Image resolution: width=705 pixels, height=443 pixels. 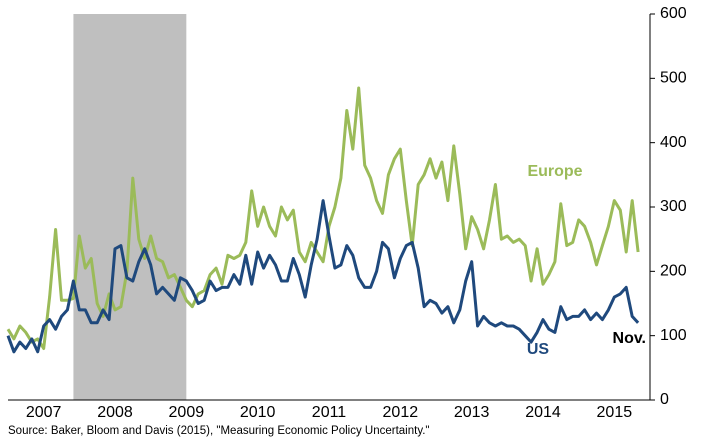 What do you see at coordinates (673, 271) in the screenshot?
I see `y-tick-label: 200` at bounding box center [673, 271].